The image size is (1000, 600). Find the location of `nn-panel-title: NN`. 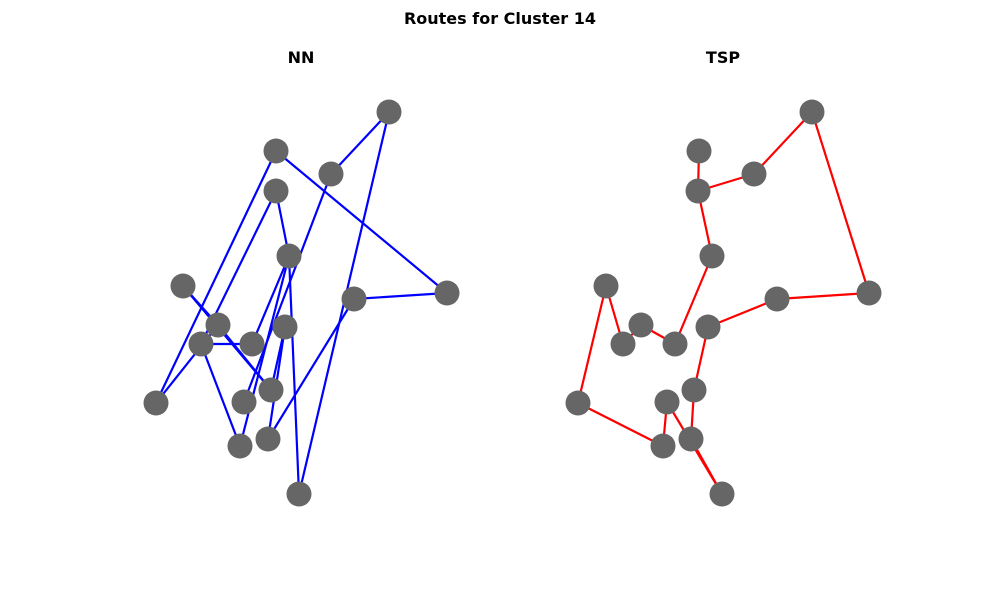

nn-panel-title: NN is located at coordinates (301, 57).